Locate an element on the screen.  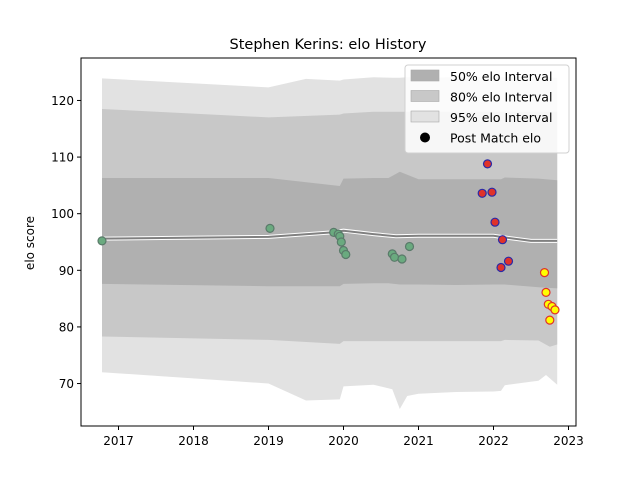
legend-label-0: 50% elo Interval is located at coordinates (501, 76).